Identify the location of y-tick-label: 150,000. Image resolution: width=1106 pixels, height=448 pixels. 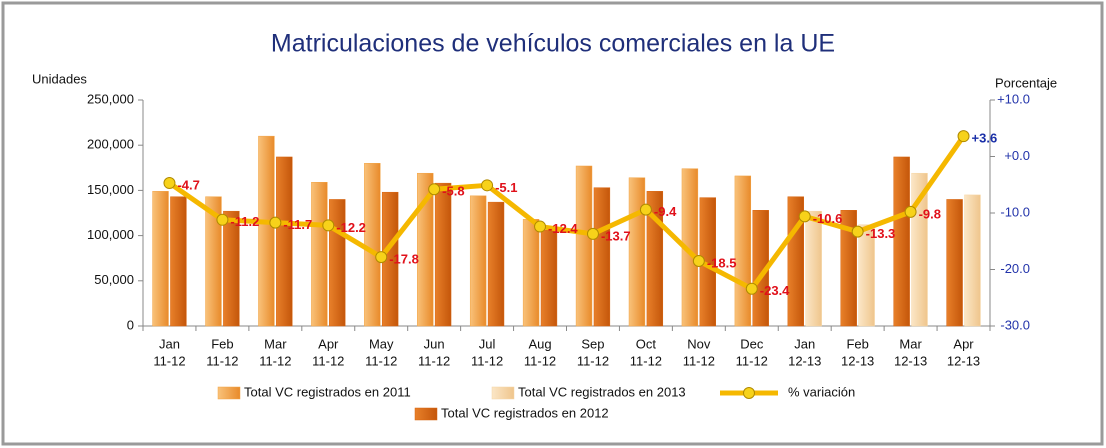
(110, 189).